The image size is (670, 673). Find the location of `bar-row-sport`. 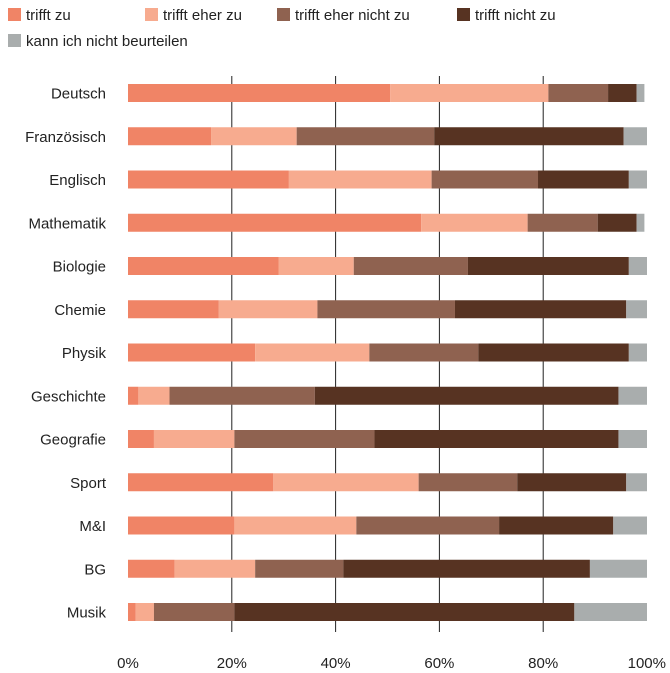

bar-row-sport is located at coordinates (387, 482).